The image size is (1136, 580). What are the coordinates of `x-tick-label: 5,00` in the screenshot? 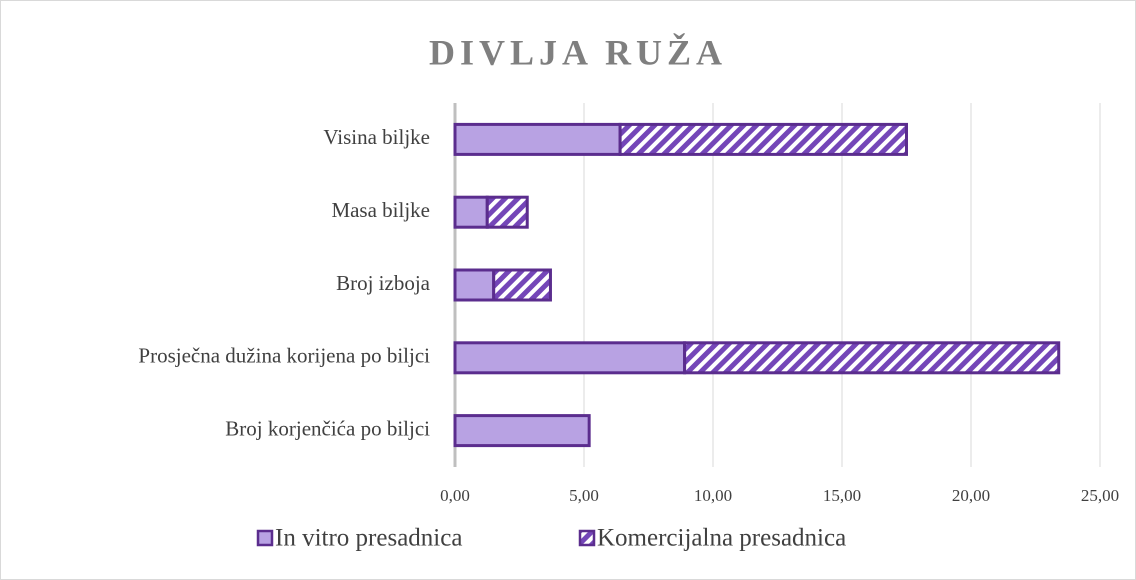 It's located at (584, 495).